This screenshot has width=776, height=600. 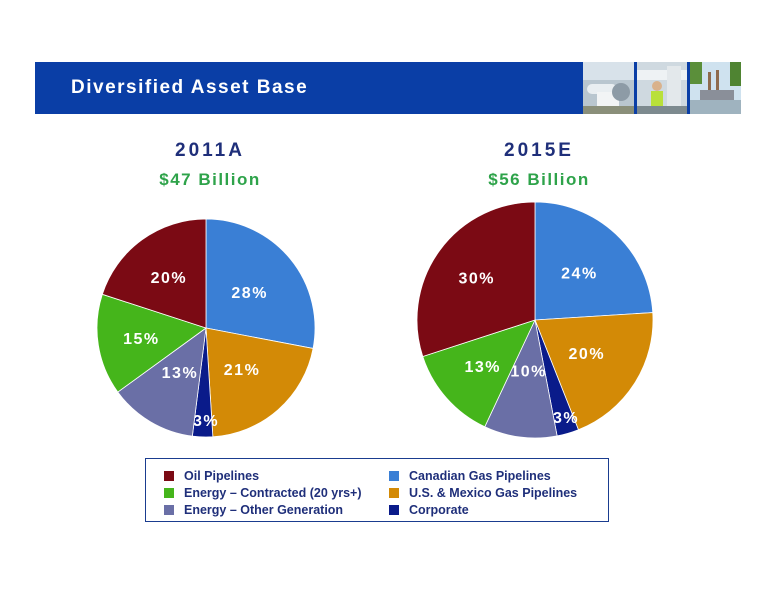 What do you see at coordinates (579, 274) in the screenshot?
I see `pie-1-label-0: 24%` at bounding box center [579, 274].